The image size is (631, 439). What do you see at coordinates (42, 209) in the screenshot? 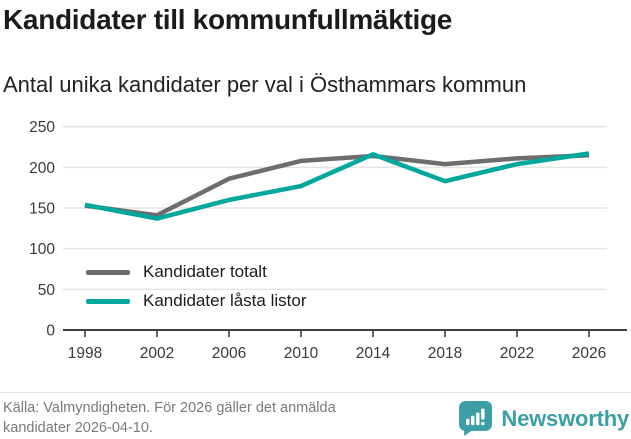
I see `y-axis-tick-label: 150` at bounding box center [42, 209].